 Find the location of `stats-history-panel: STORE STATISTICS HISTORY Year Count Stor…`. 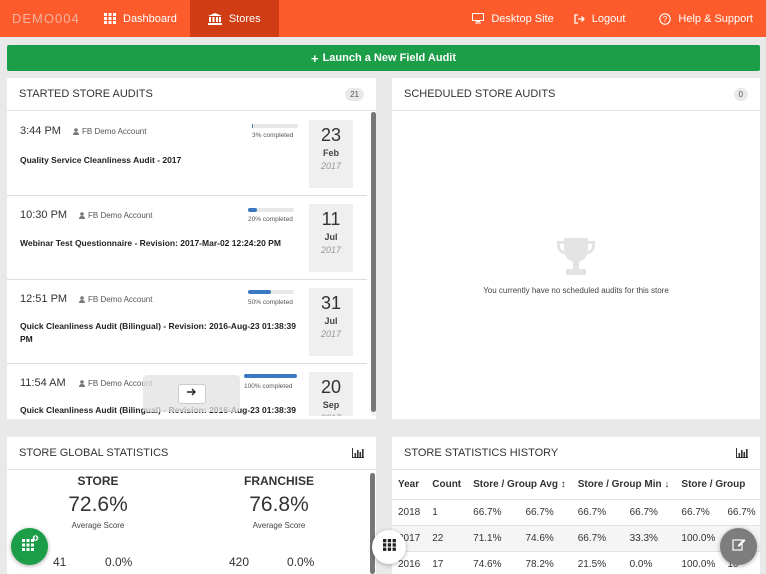

stats-history-panel: STORE STATISTICS HISTORY Year Count Stor… is located at coordinates (576, 505).